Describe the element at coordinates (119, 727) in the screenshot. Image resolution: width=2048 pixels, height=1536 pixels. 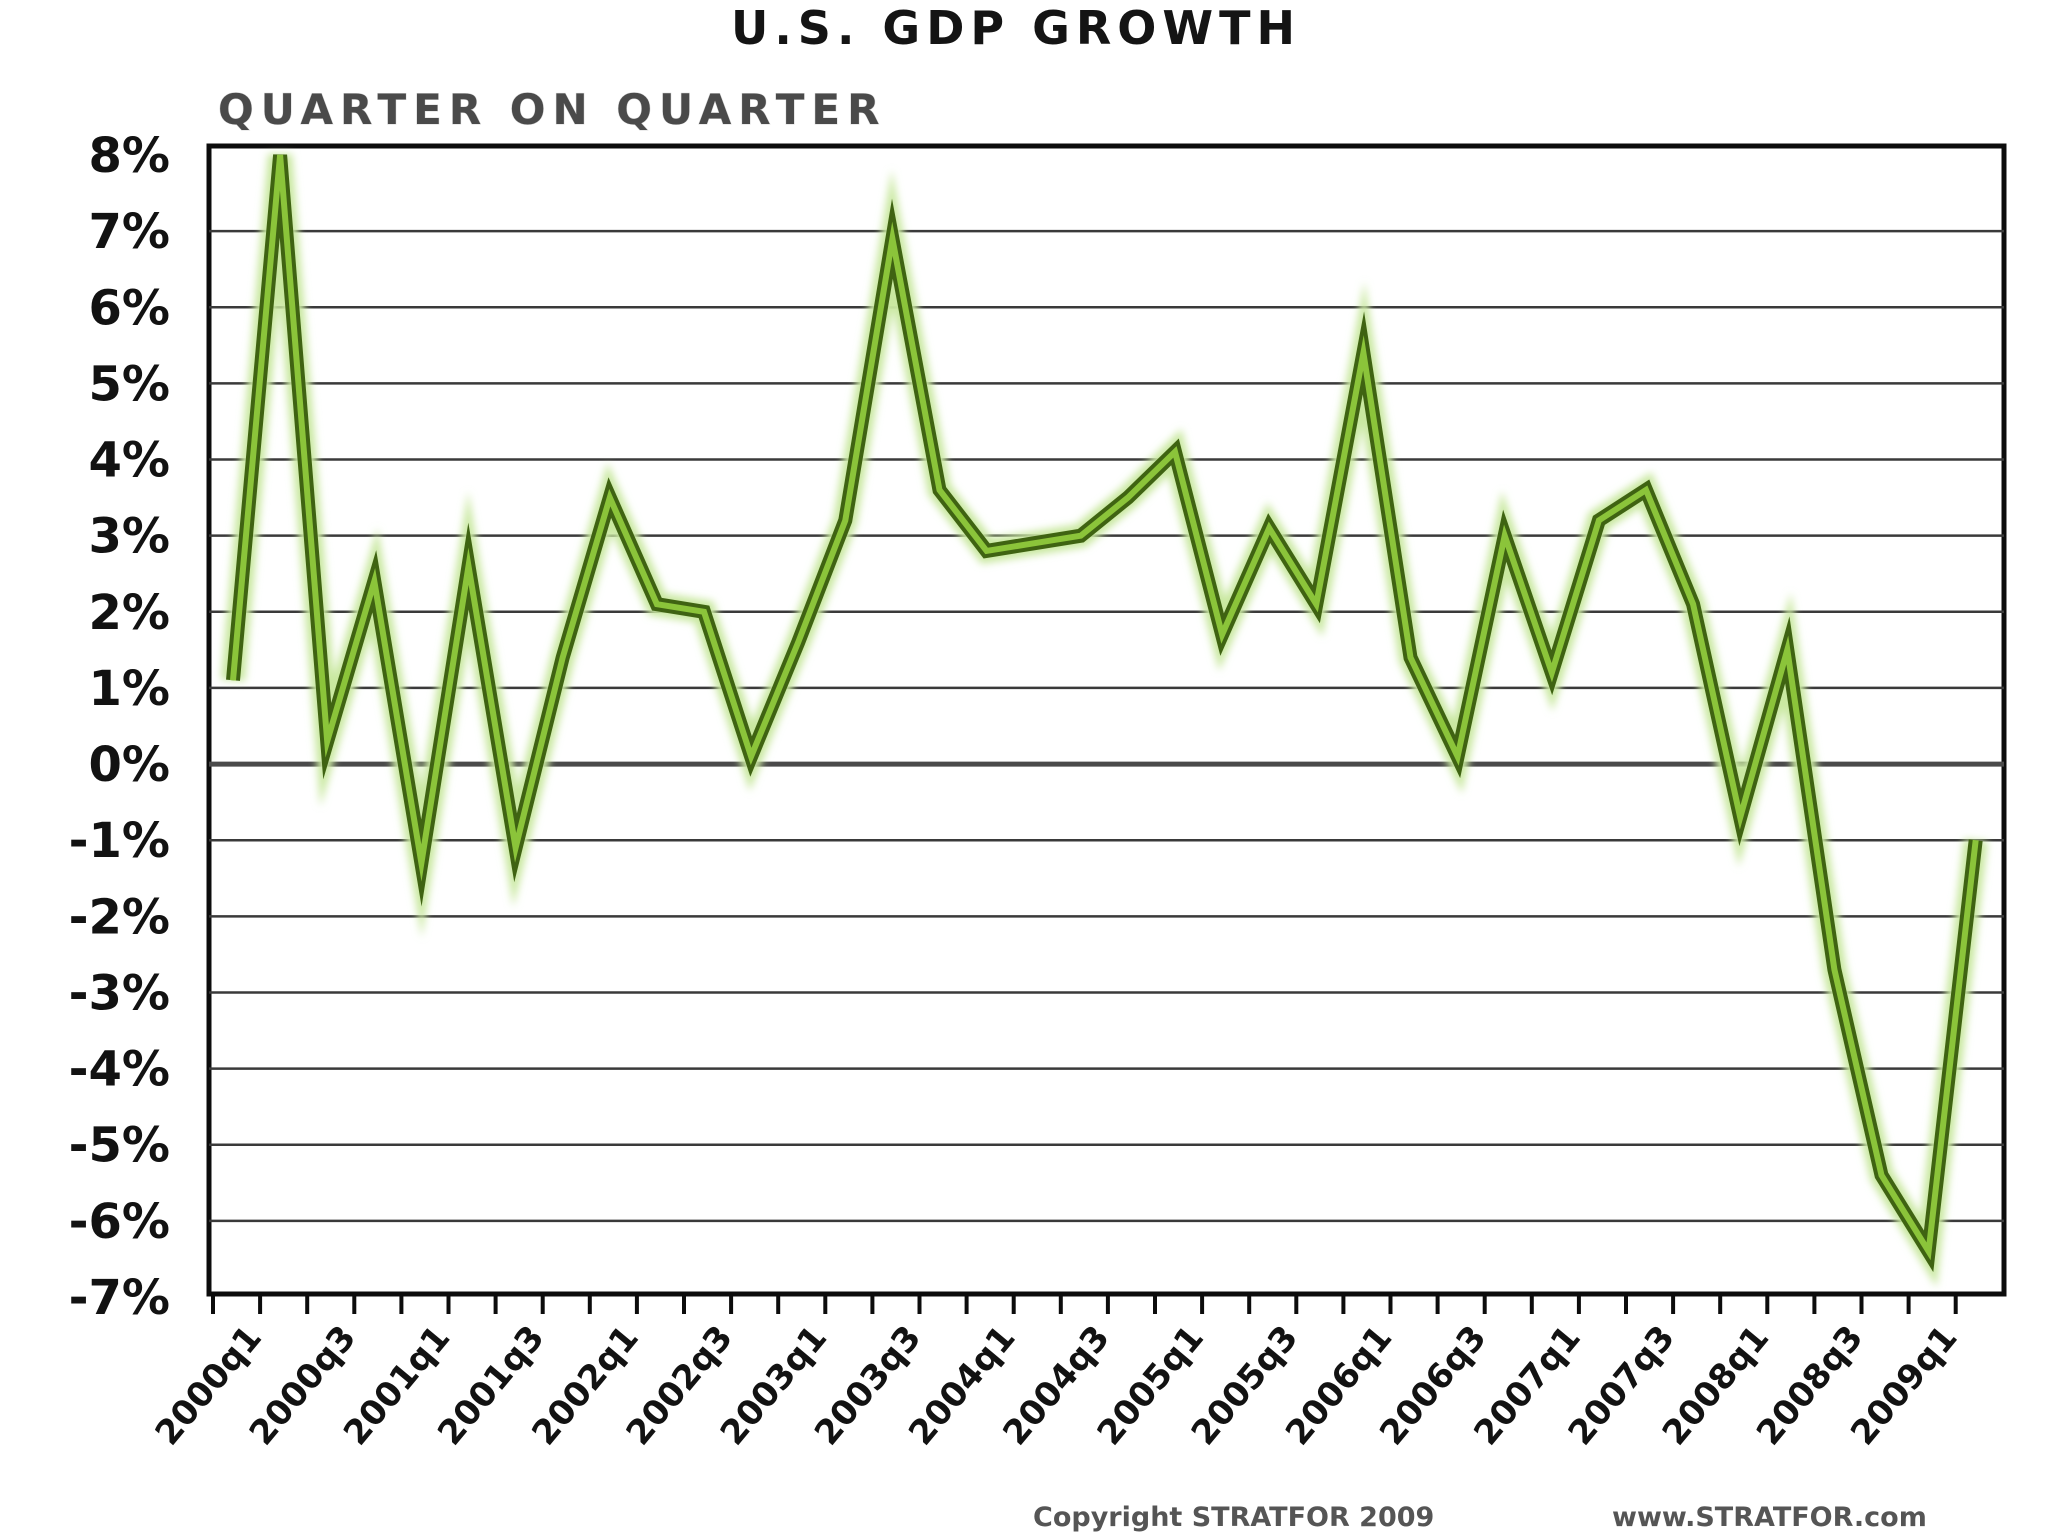
I see `y-axis-tick-labels: 8% 7% 6% 5% 4% 3% 2% 1% 0% -1% -2% -3% -4% -5% -6% -7%` at that location.